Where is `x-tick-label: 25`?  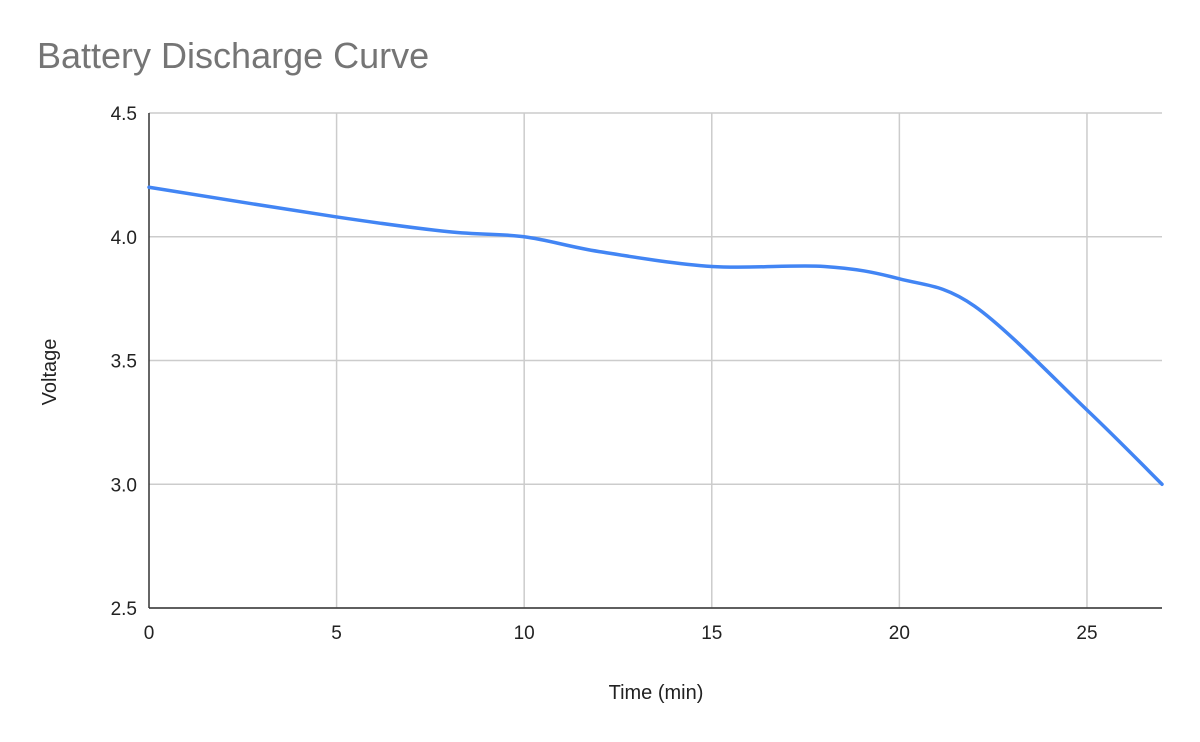
x-tick-label: 25 is located at coordinates (1086, 633).